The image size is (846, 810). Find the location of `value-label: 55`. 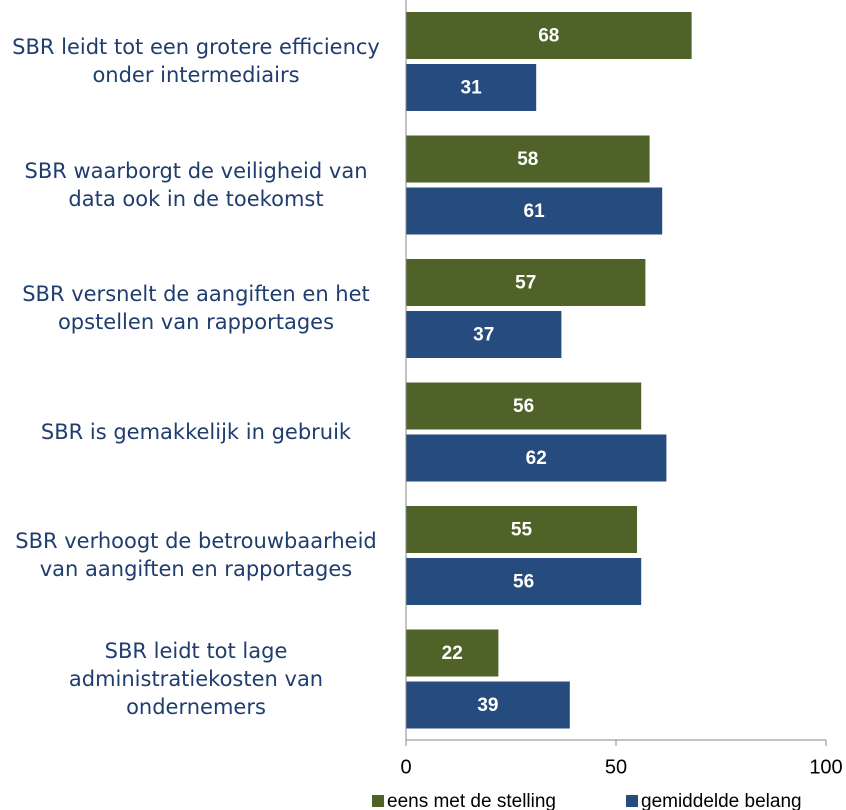

value-label: 55 is located at coordinates (522, 530).